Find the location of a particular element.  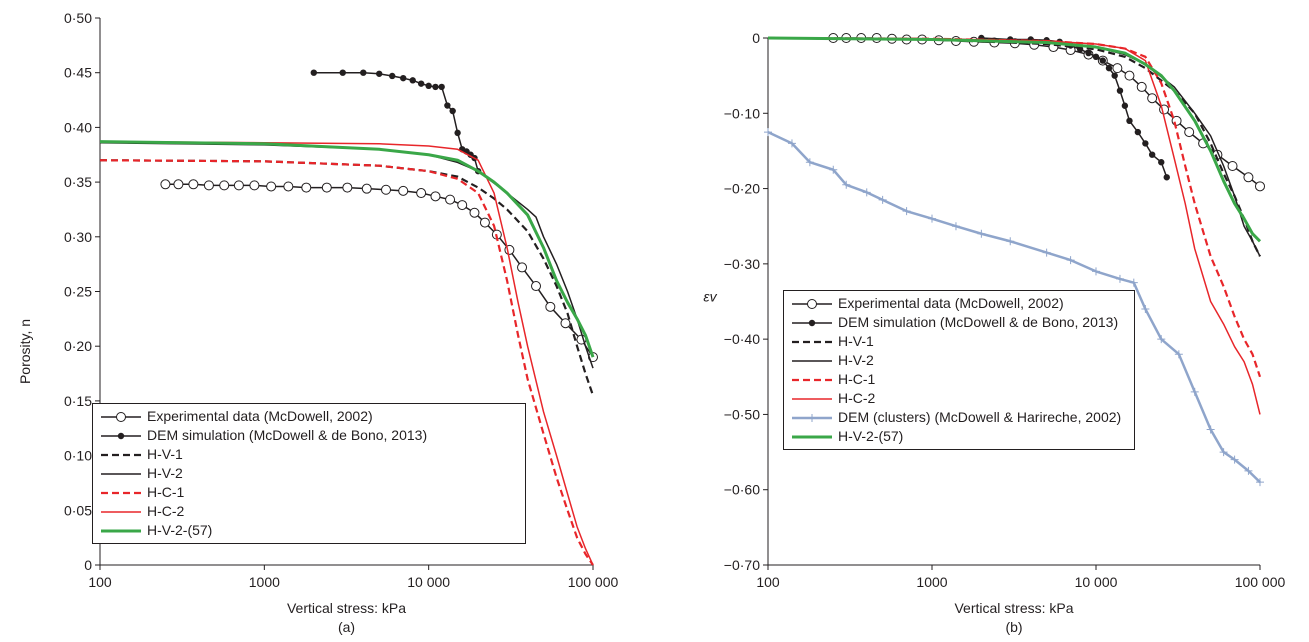

y-tick-label: 0·10 is located at coordinates (78, 456).